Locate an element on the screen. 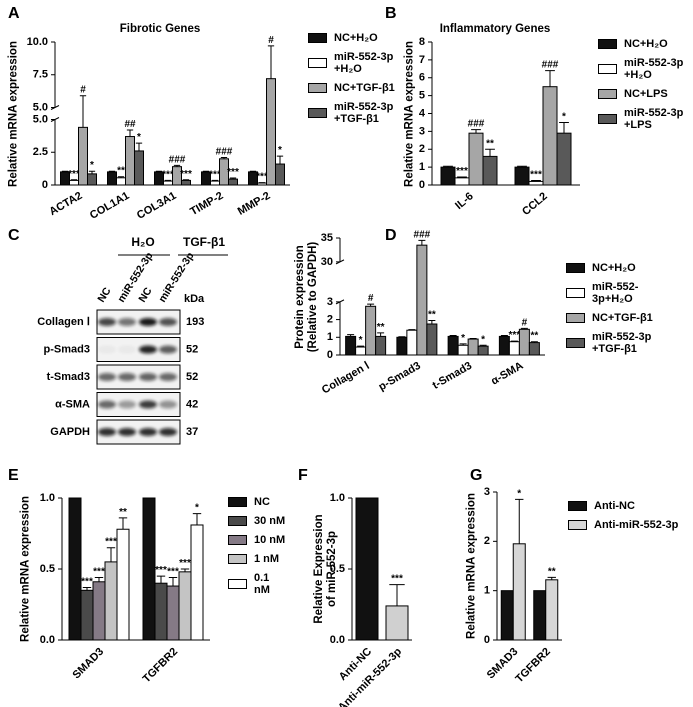 This screenshot has width=693, height=707. kda-label: 193 is located at coordinates (195, 322).